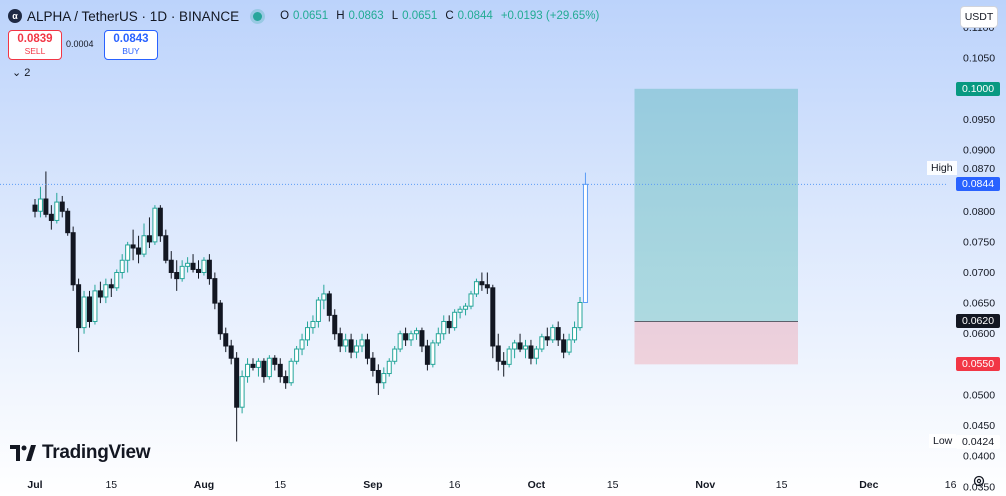 The width and height of the screenshot is (1006, 496). What do you see at coordinates (979, 151) in the screenshot?
I see `price-tick-label: 0.0900` at bounding box center [979, 151].